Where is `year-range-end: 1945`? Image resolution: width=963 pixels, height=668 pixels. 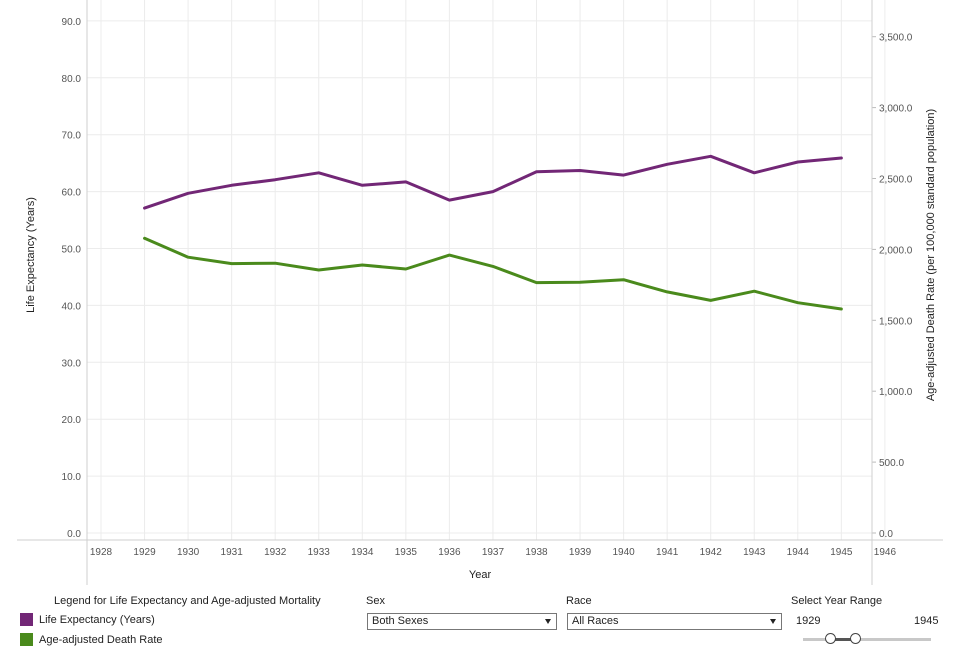
year-range-end: 1945 is located at coordinates (926, 621).